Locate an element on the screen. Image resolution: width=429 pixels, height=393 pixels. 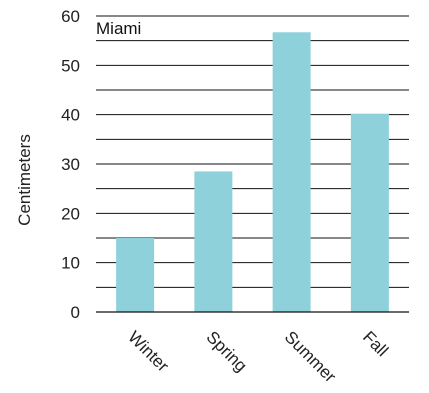
y-axis-title: Centimeters is located at coordinates (24, 180).